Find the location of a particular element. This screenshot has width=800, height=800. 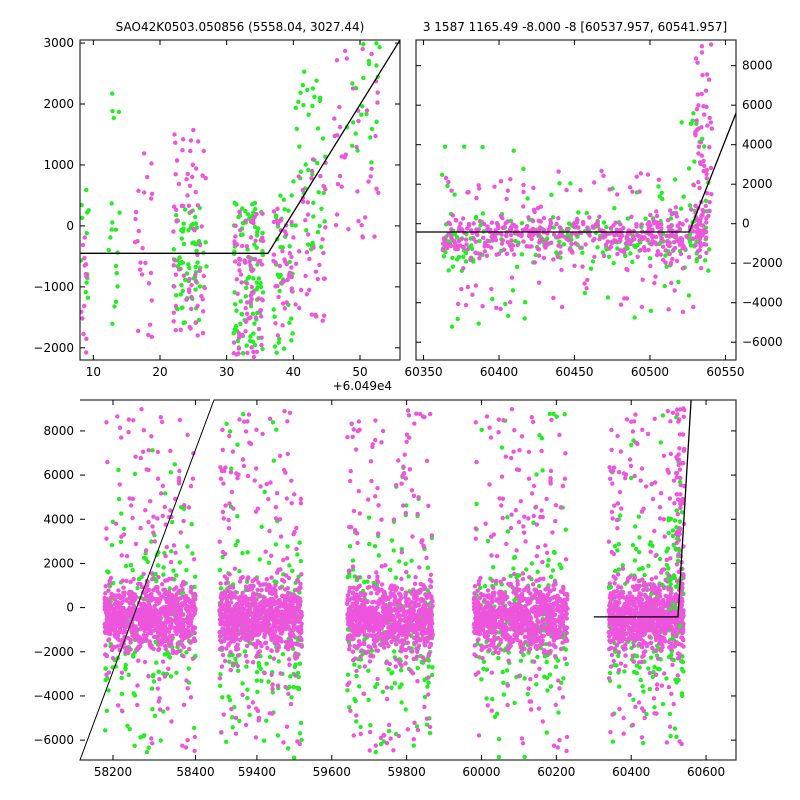

y-tick-label: 4000 is located at coordinates (757, 145).